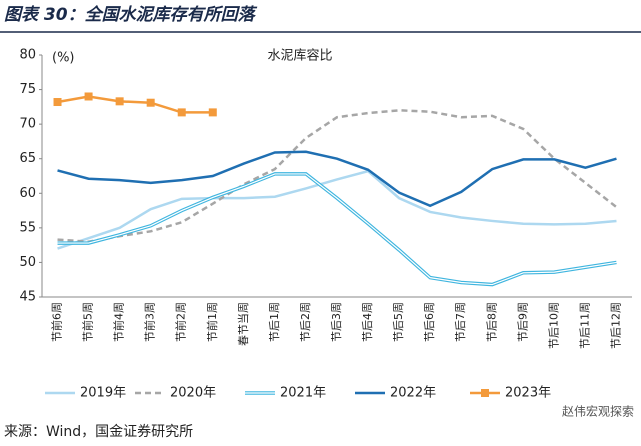  I want to click on x-tick-label: 节后6周, so click(429, 322).